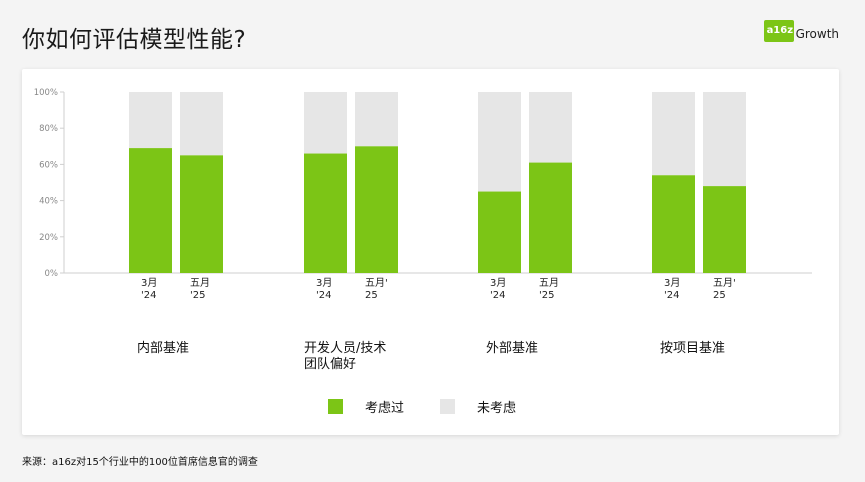  What do you see at coordinates (384, 408) in the screenshot?
I see `legend-label: 考虑过` at bounding box center [384, 408].